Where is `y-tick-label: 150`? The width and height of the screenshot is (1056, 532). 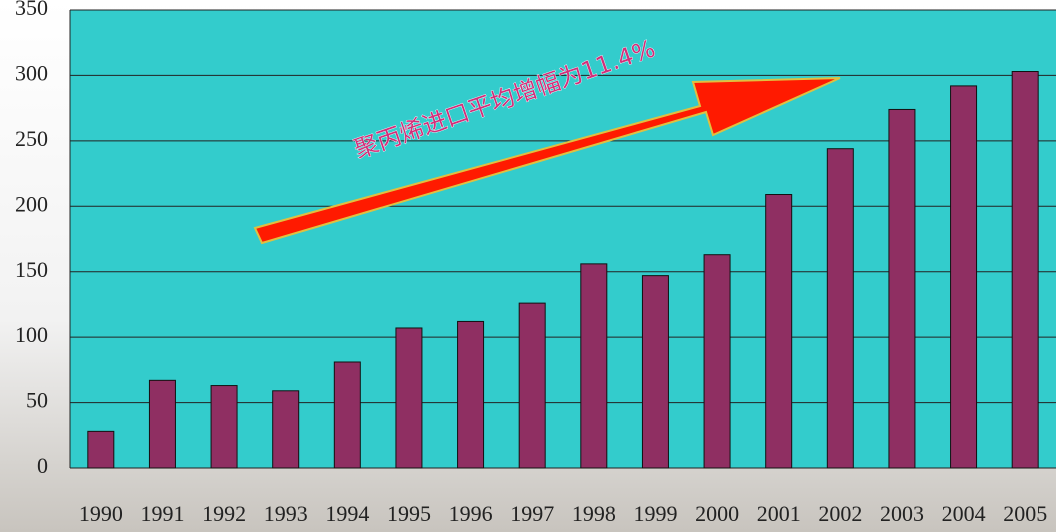
y-tick-label: 150 is located at coordinates (31, 269).